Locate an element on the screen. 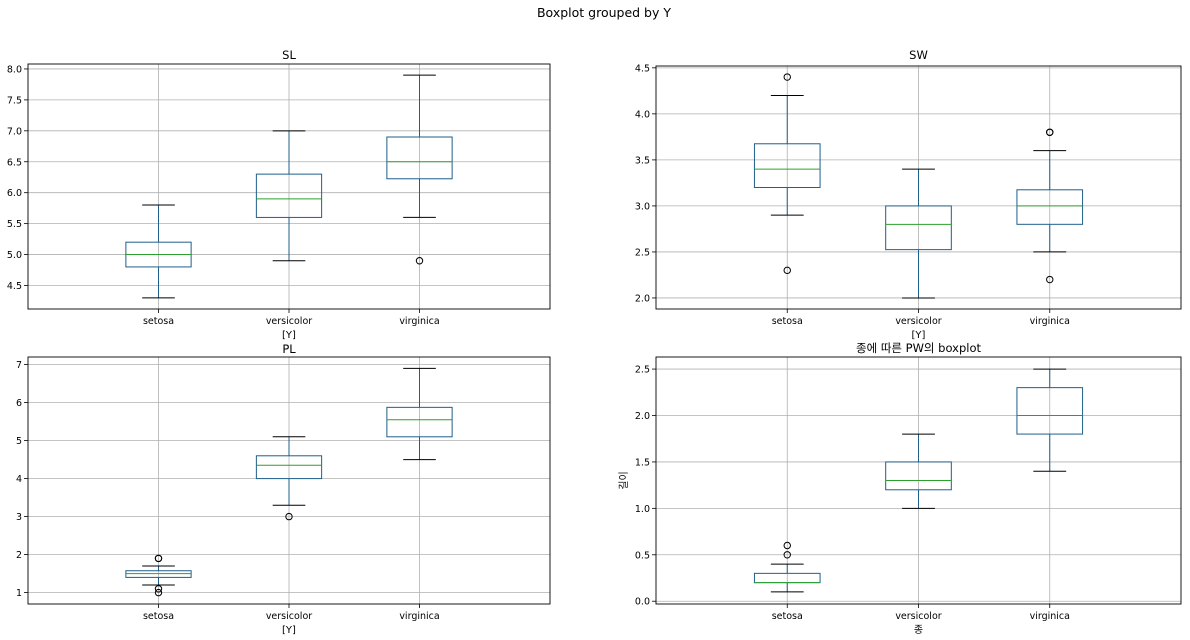  subplot-title: PL is located at coordinates (289, 349).